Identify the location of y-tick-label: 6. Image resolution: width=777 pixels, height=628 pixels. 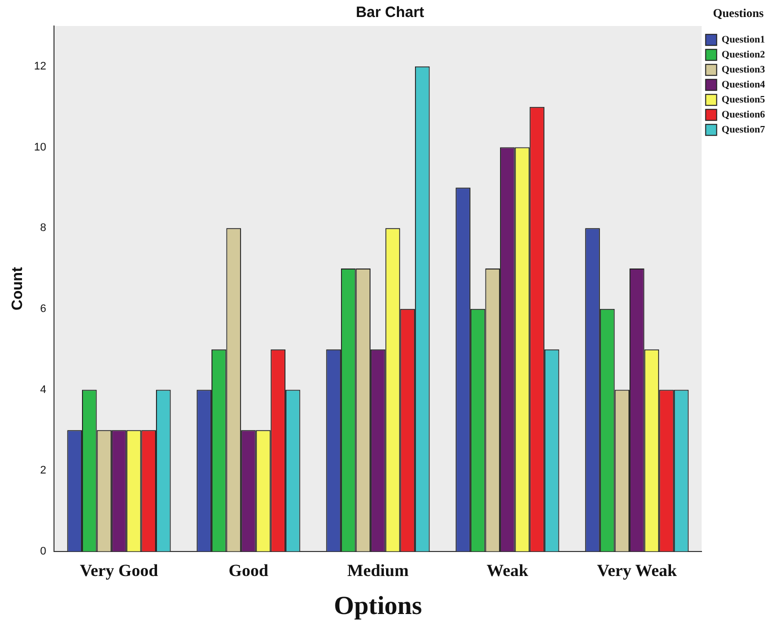
(43, 308).